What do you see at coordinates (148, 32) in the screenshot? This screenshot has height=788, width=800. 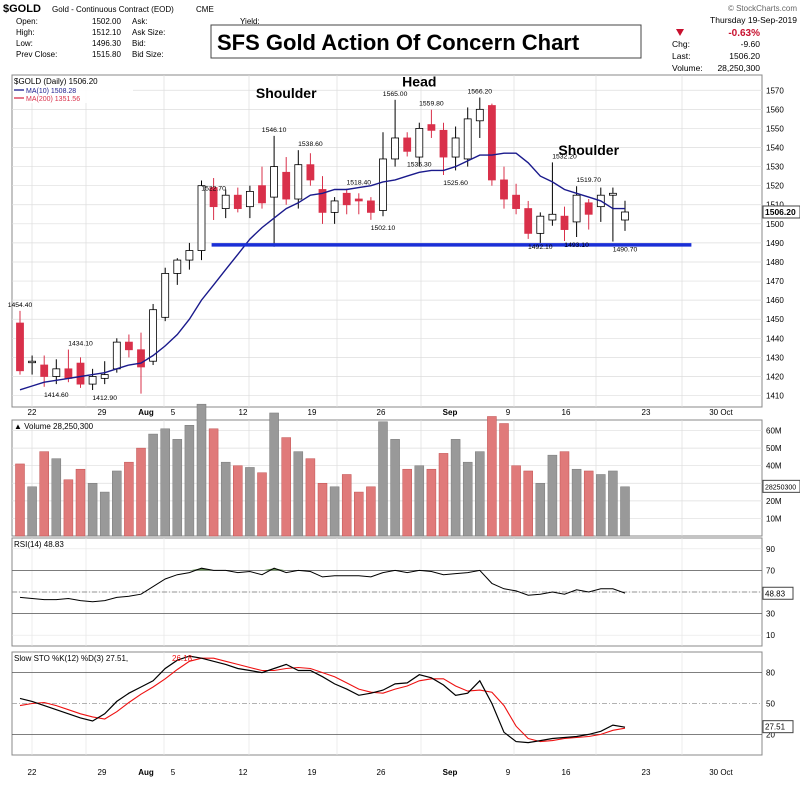 I see `field-label: Ask Size:` at bounding box center [148, 32].